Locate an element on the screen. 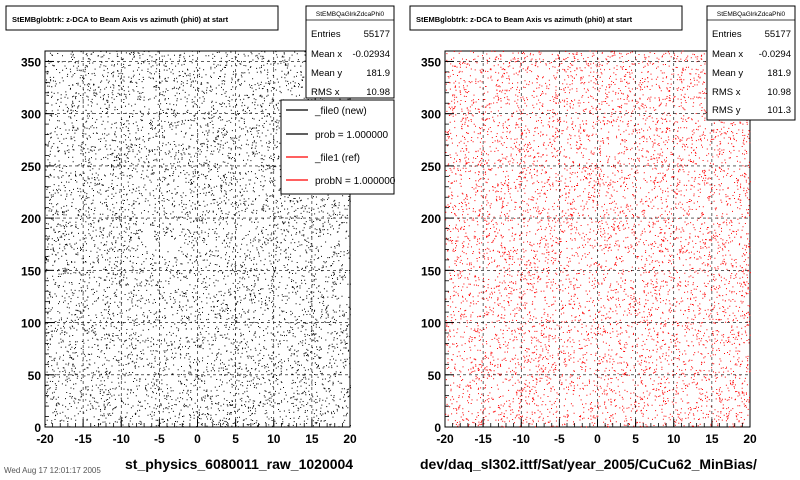 This screenshot has height=480, width=800. right-stats-name: StEMBQaGlrkZdcaPhi0 is located at coordinates (751, 14).